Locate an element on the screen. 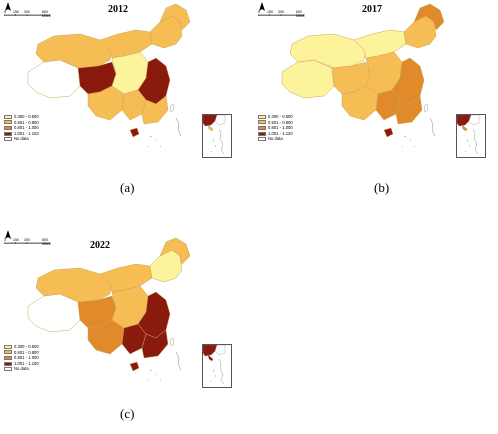 This screenshot has height=434, width=498. map-region-west is located at coordinates (308, 79).